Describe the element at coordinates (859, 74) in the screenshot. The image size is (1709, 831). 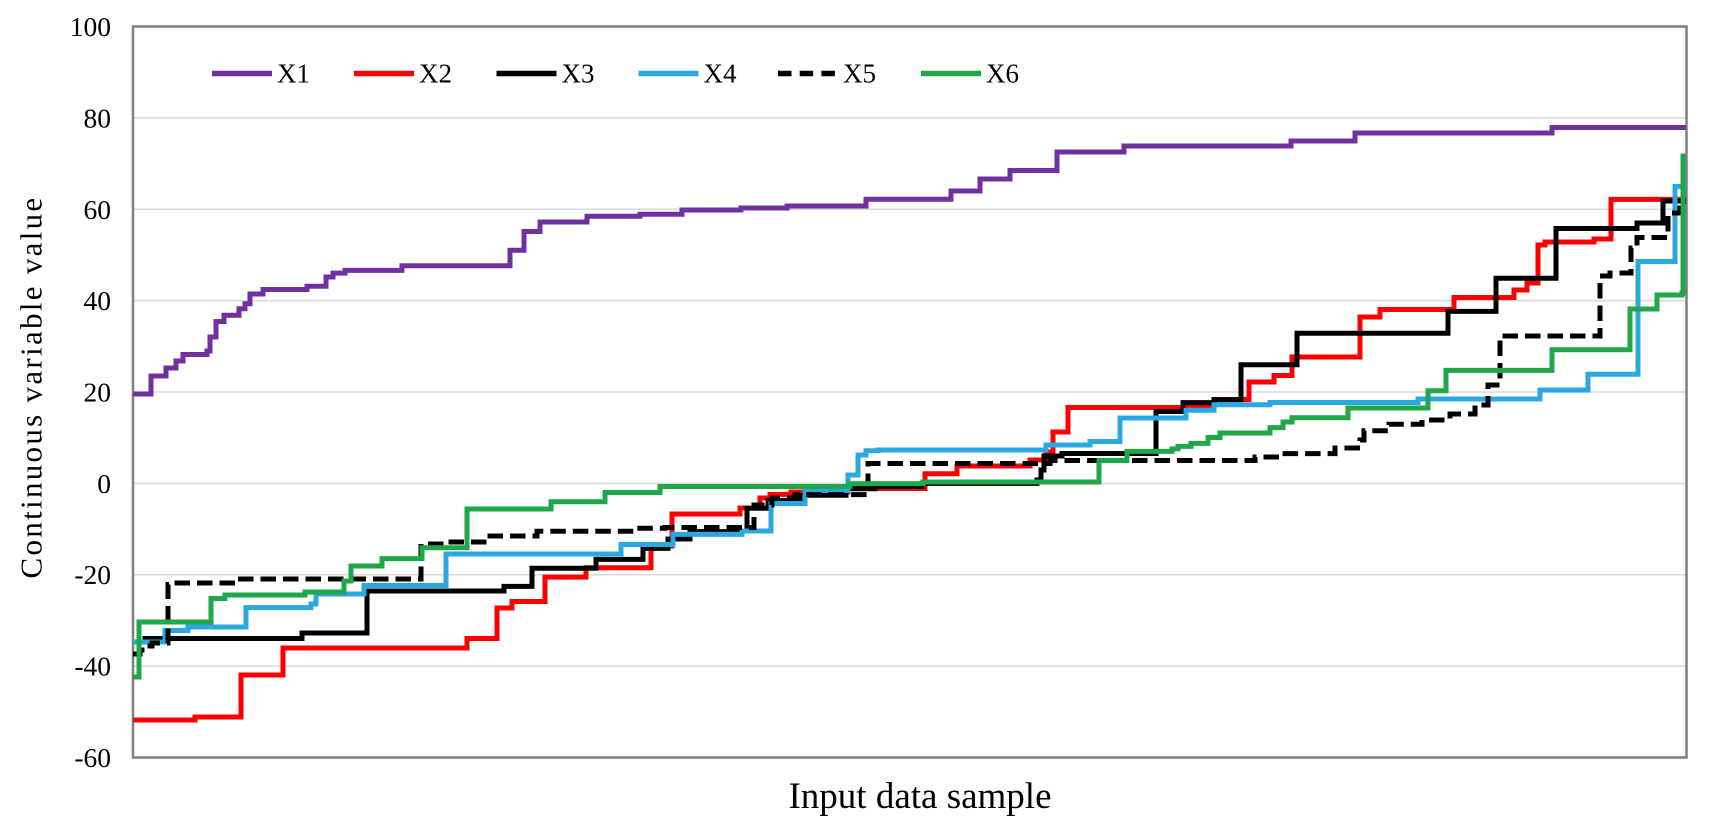
I see `svg-text: X5` at that location.